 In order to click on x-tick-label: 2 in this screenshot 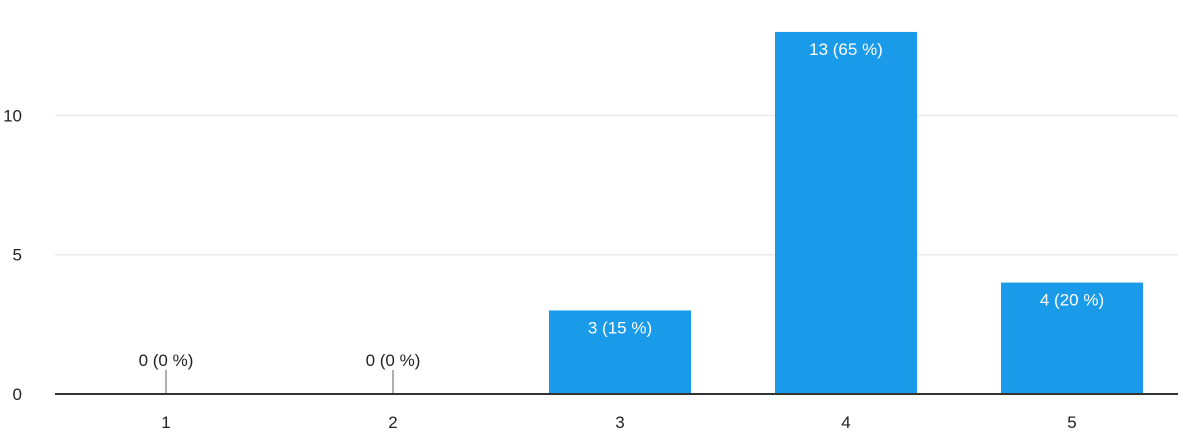, I will do `click(392, 422)`.